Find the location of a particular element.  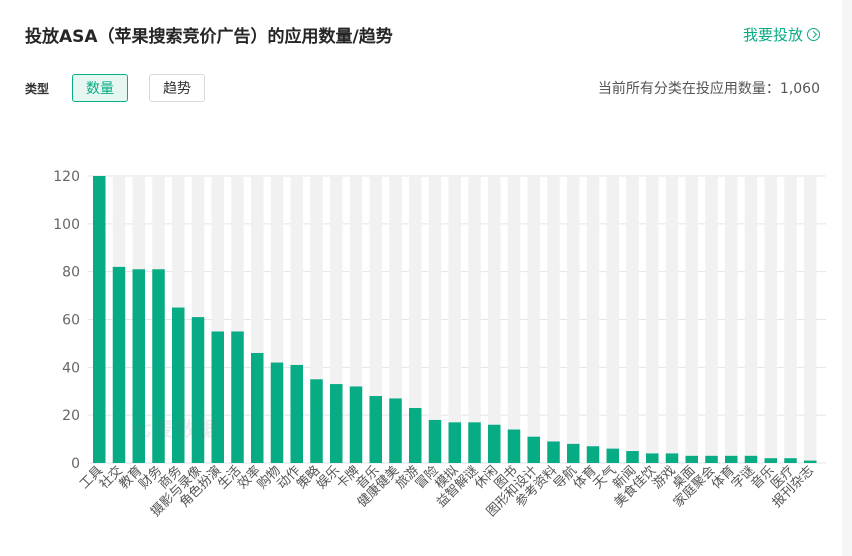

y-tick-label: 40 is located at coordinates (71, 368).